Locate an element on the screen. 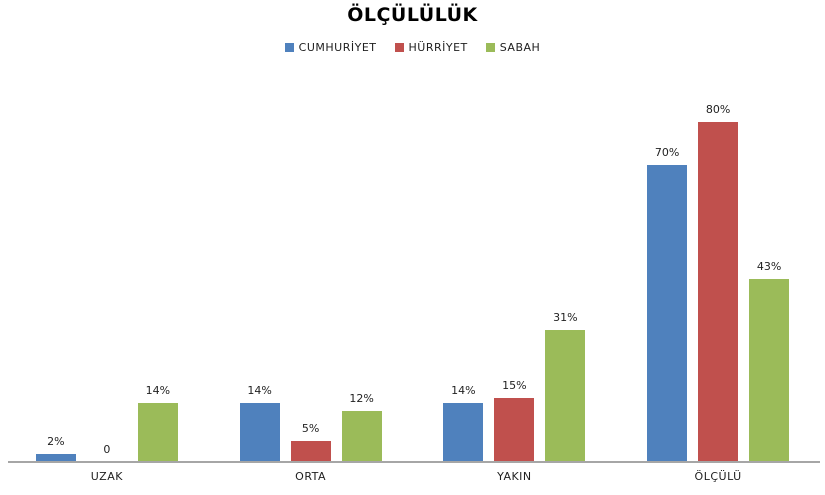 The width and height of the screenshot is (825, 495). category-label-ölçülü: ÖLÇÜLÜ is located at coordinates (718, 476).